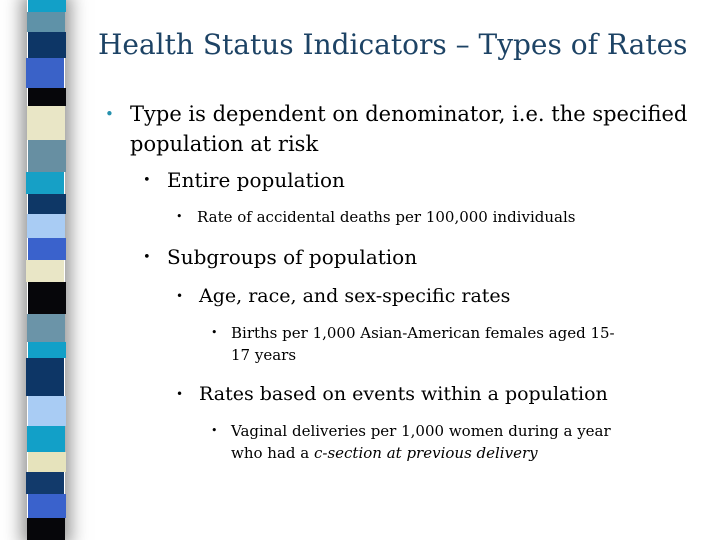 The height and width of the screenshot is (540, 720). I want to click on decorative-stripe, so click(46, 270).